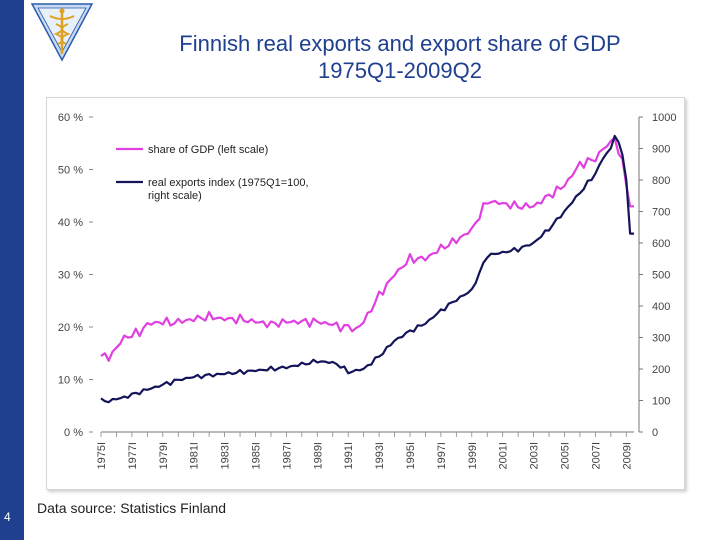 This screenshot has height=540, width=720. Describe the element at coordinates (349, 456) in the screenshot. I see `x-tick-label: 1991I` at that location.